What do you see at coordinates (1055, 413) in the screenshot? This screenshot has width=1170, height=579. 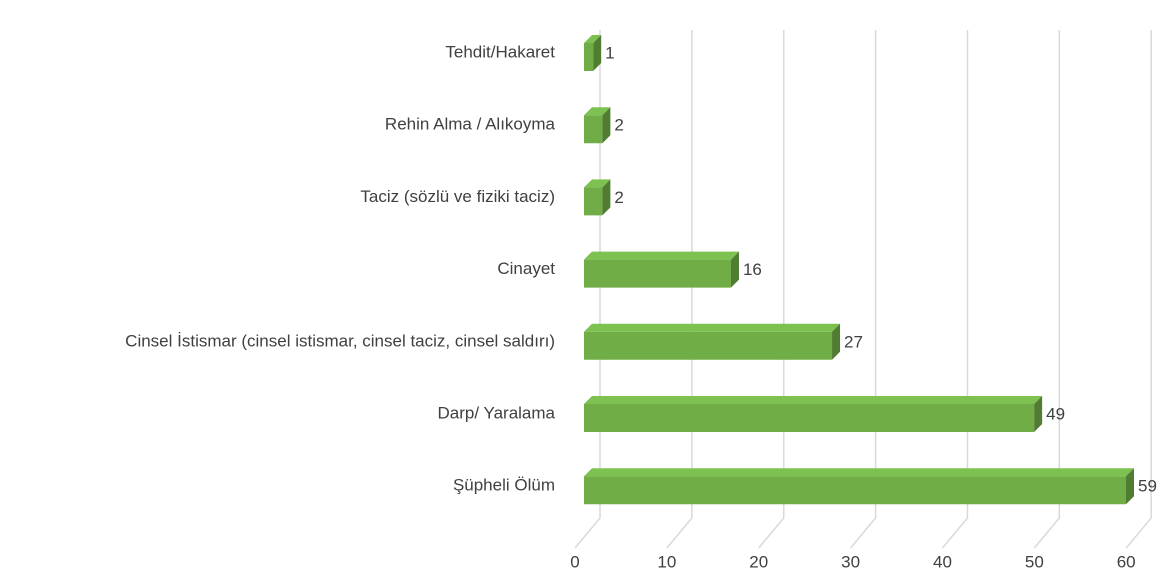 I see `value-label: 49` at bounding box center [1055, 413].